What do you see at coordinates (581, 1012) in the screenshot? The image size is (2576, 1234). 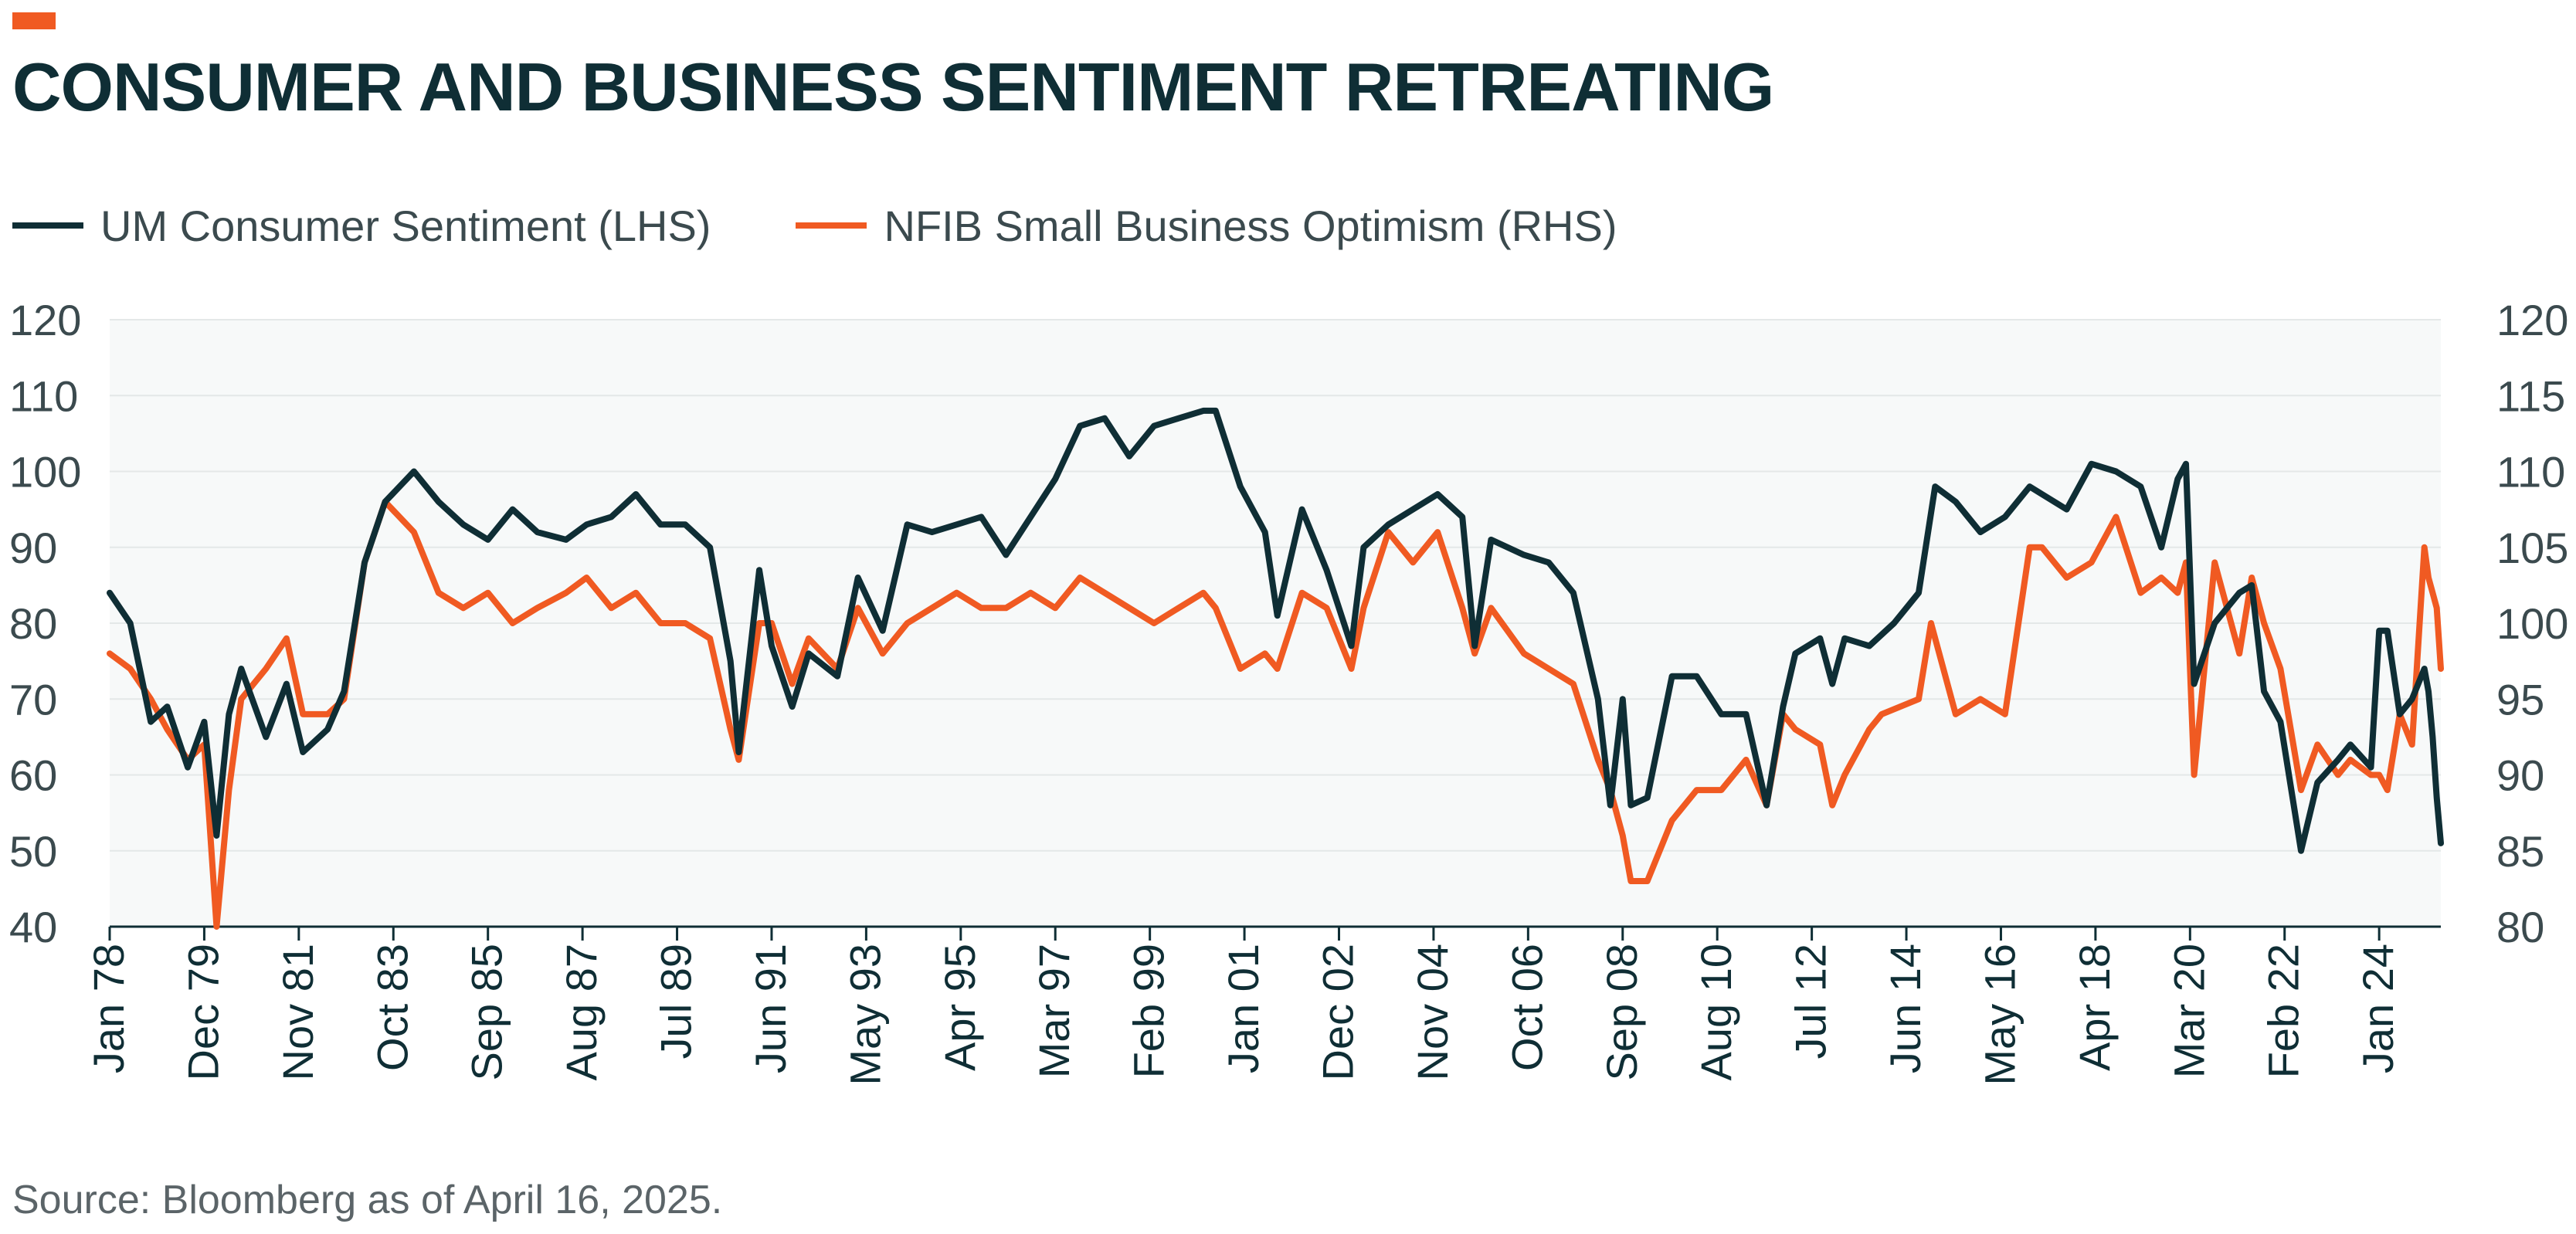 I see `x-tick-label: Aug 87` at bounding box center [581, 1012].